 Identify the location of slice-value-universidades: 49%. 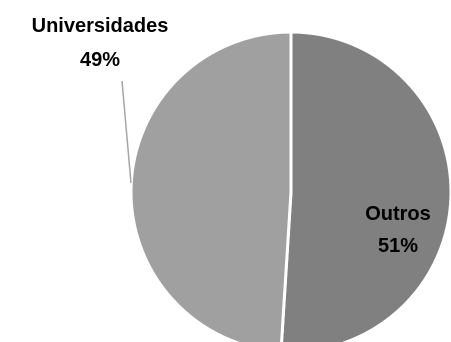
(100, 60).